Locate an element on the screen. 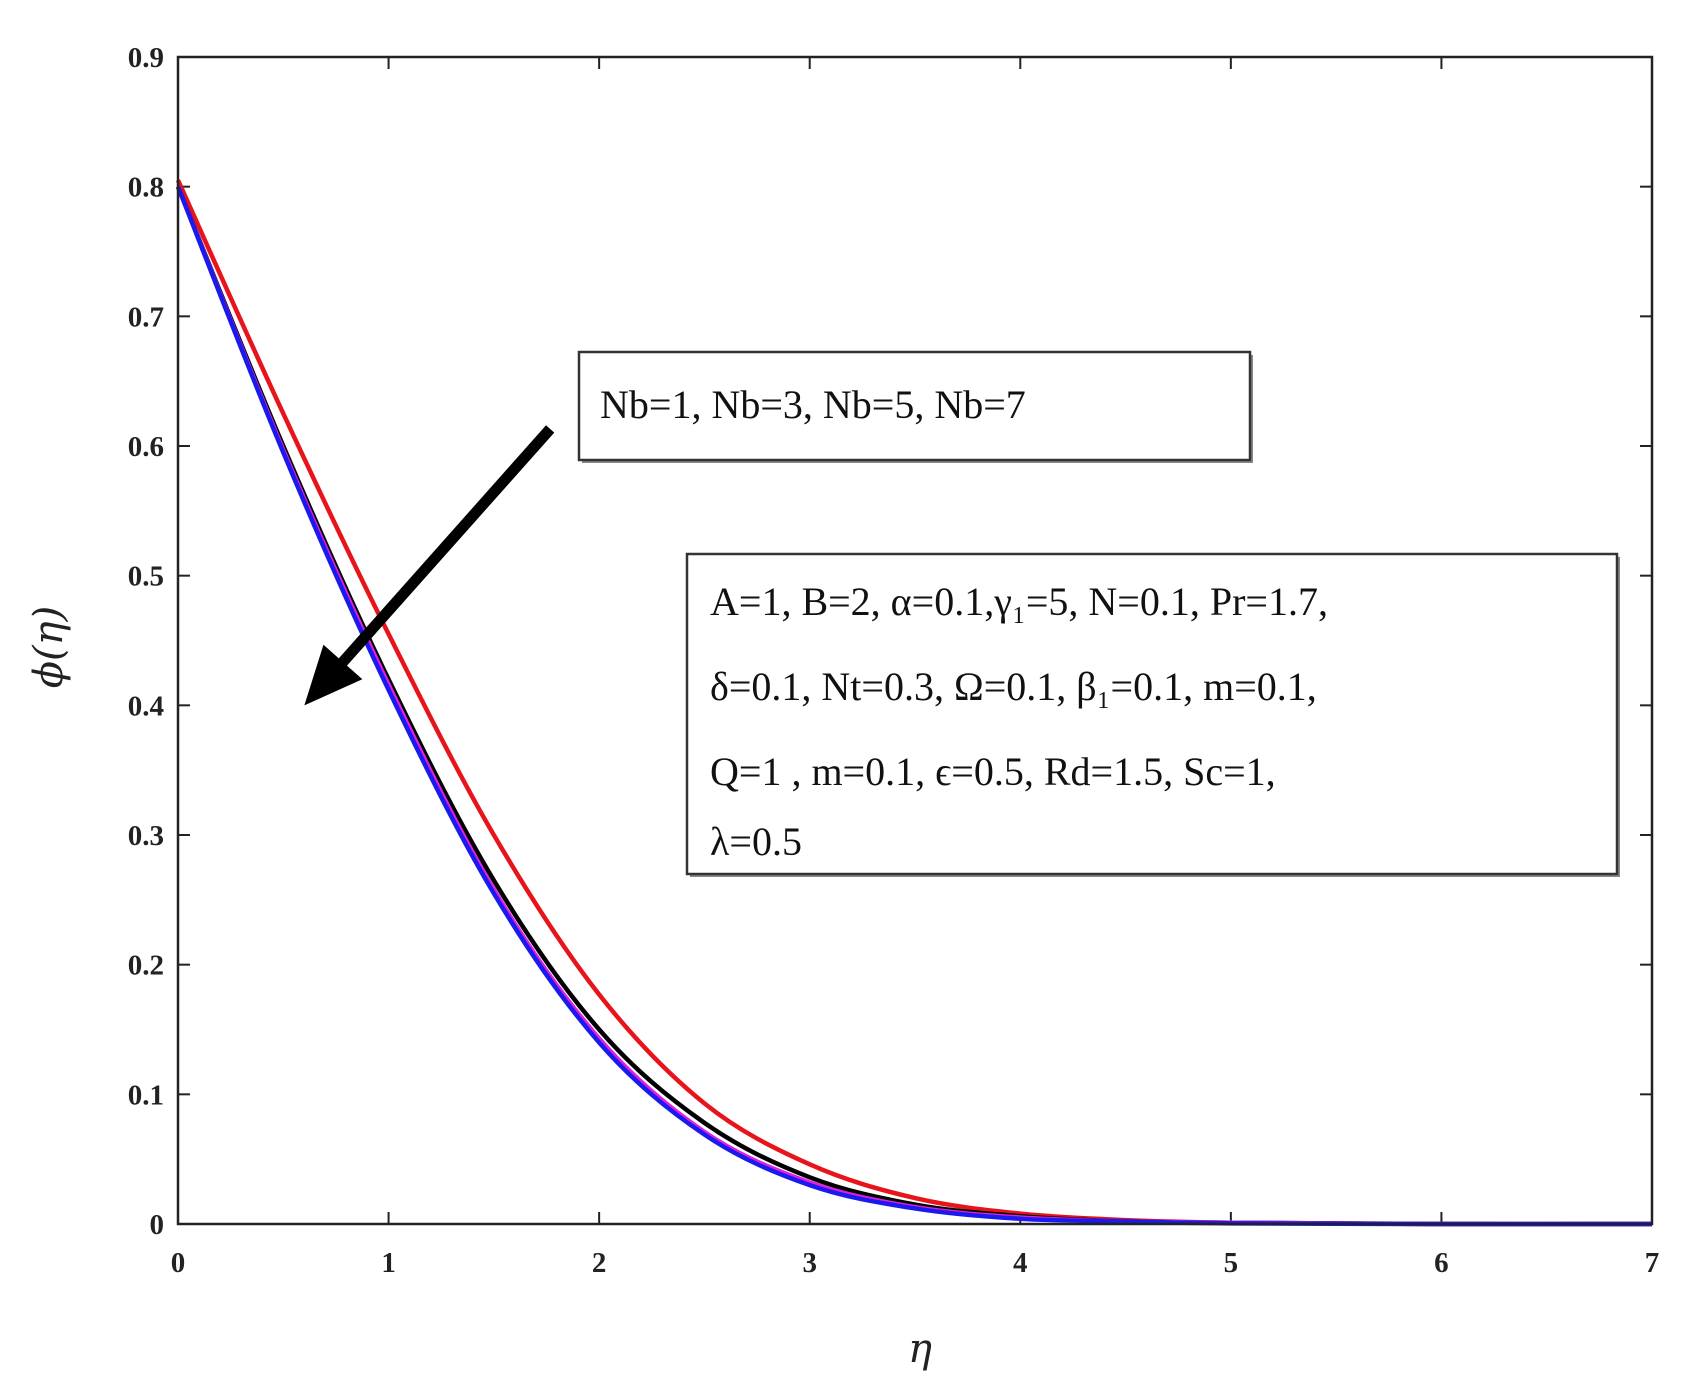  y-tick-label: 0.8 is located at coordinates (146, 188).